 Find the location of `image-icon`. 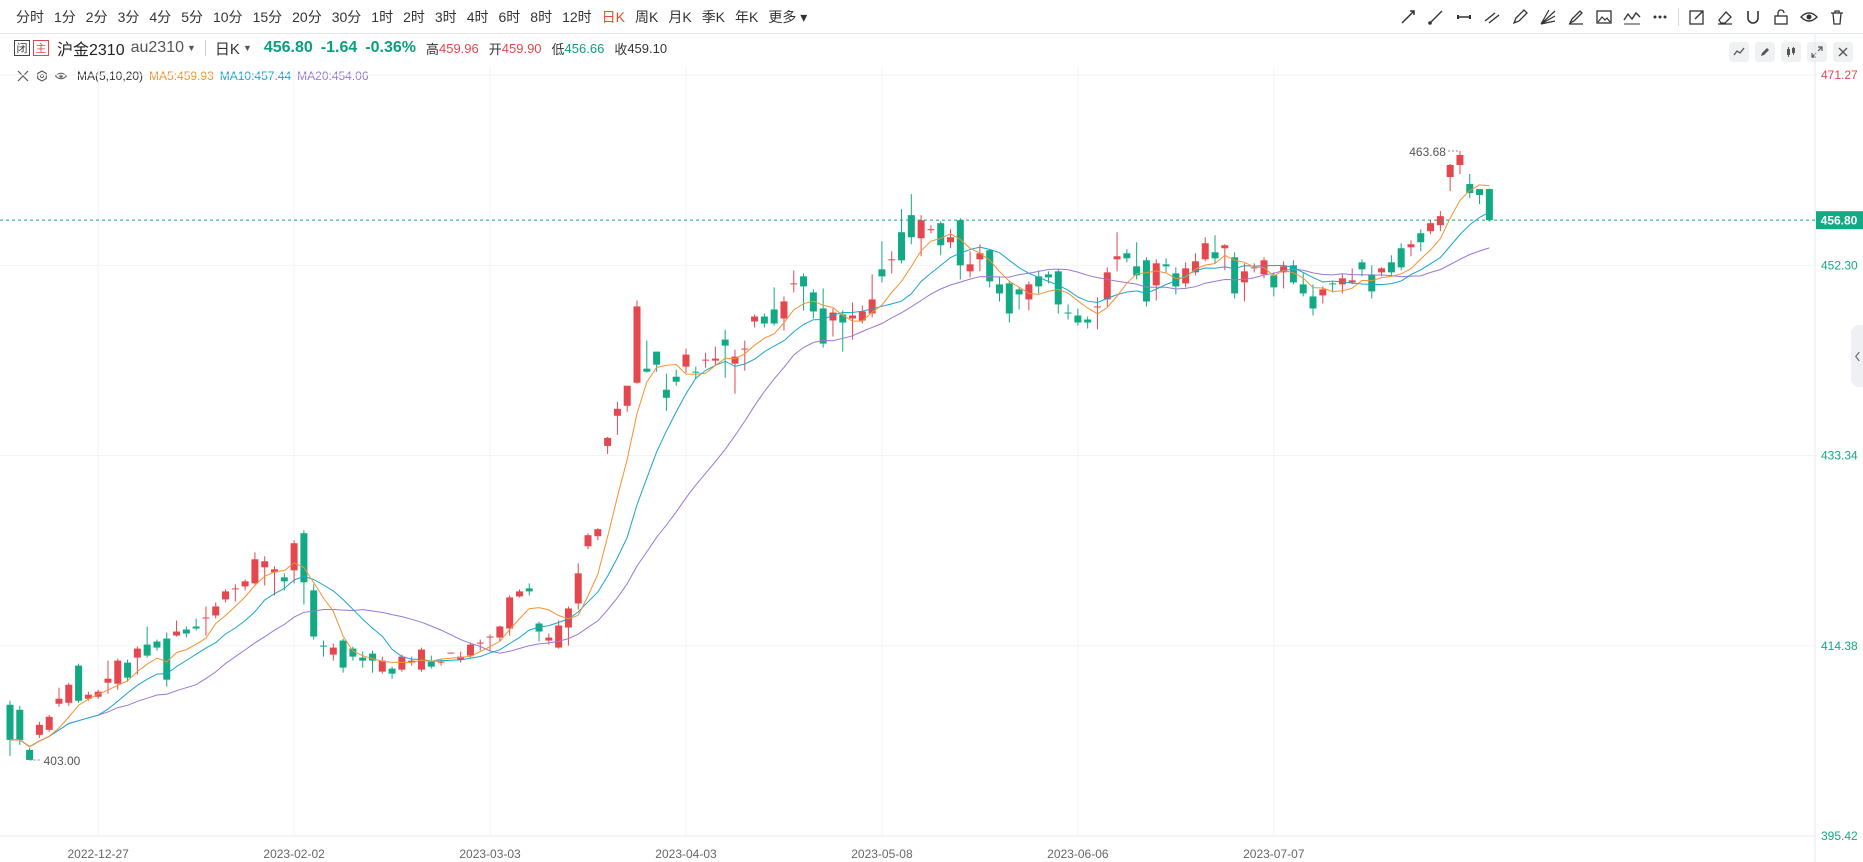

image-icon is located at coordinates (1604, 17).